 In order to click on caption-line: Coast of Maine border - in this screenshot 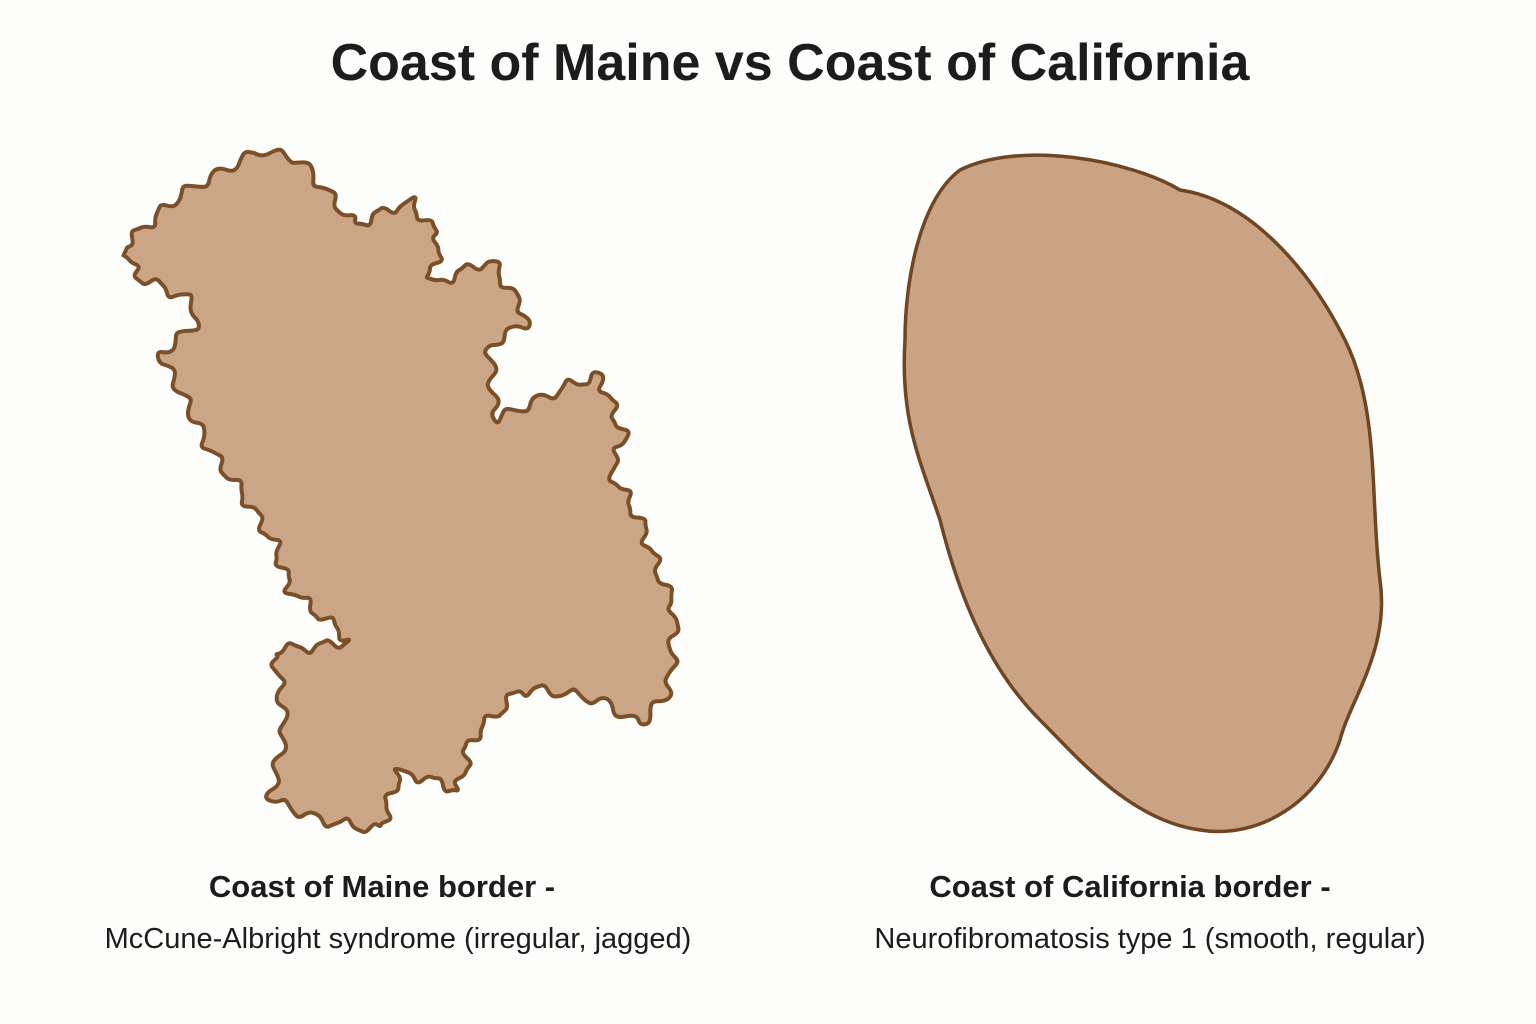, I will do `click(382, 886)`.